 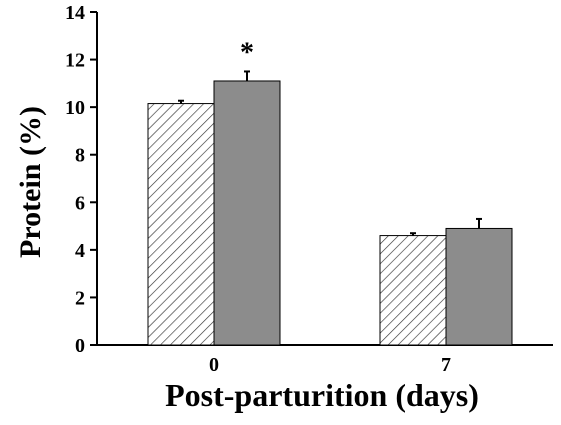 What do you see at coordinates (80, 251) in the screenshot?
I see `y-tick-label: 4` at bounding box center [80, 251].